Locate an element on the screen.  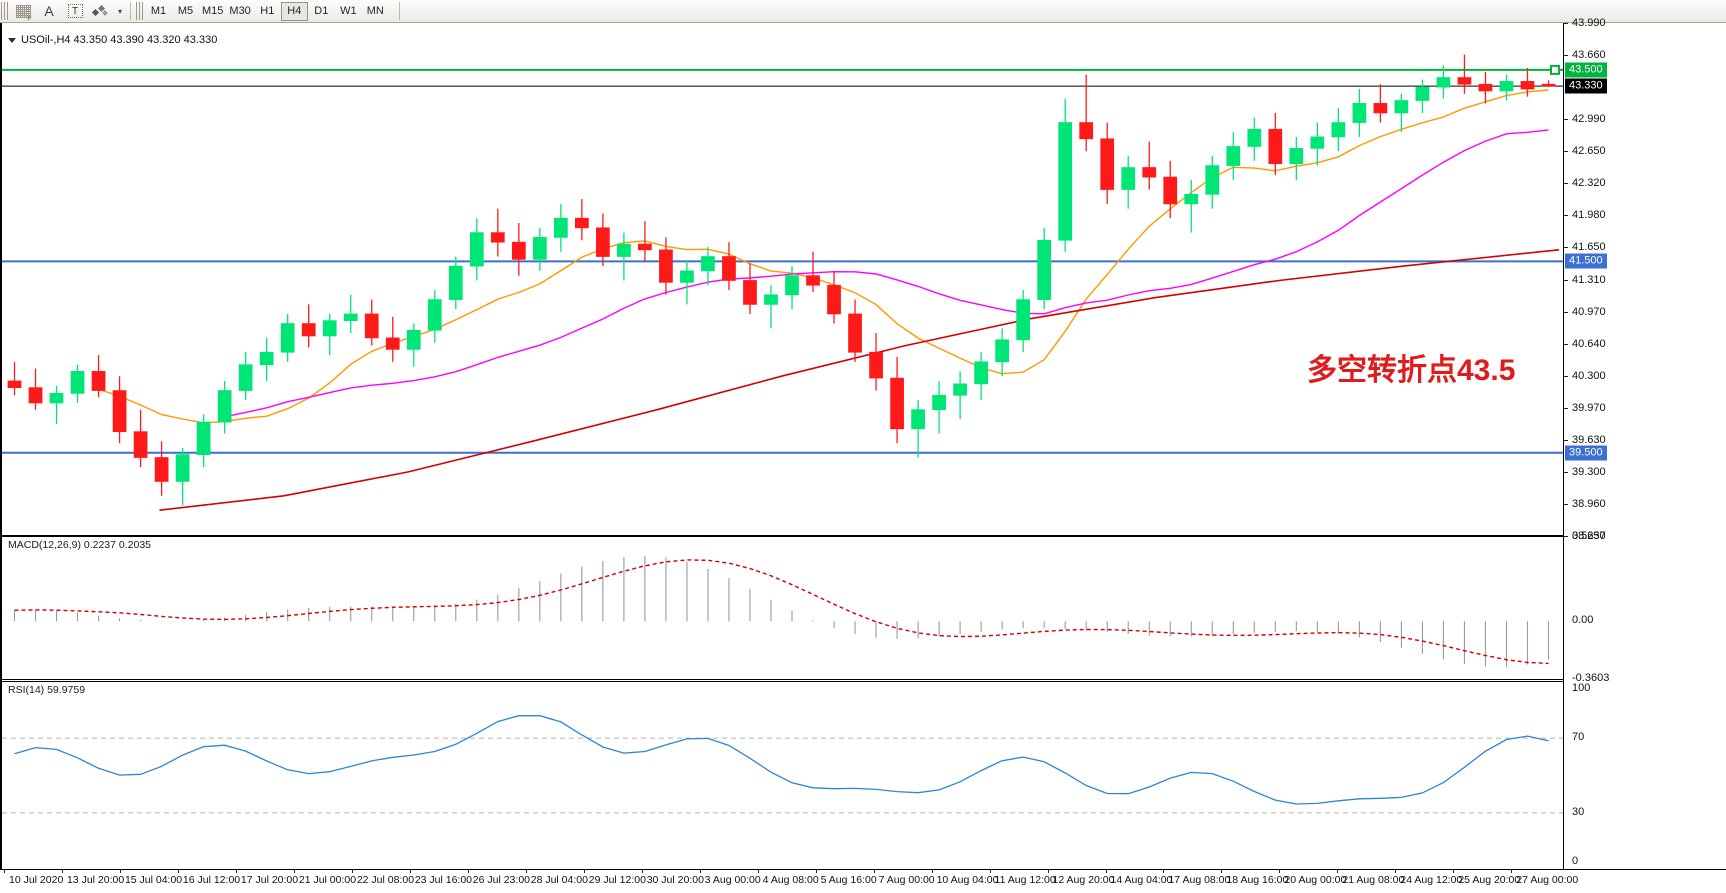
price-tick: 41.310 is located at coordinates (1585, 279).